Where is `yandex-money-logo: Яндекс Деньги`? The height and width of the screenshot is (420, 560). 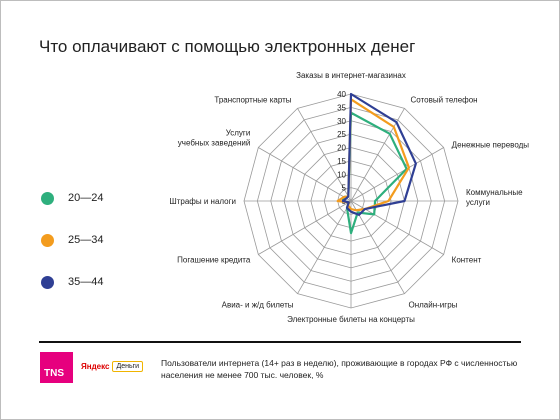
yandex-money-logo: Яндекс Деньги is located at coordinates (112, 366).